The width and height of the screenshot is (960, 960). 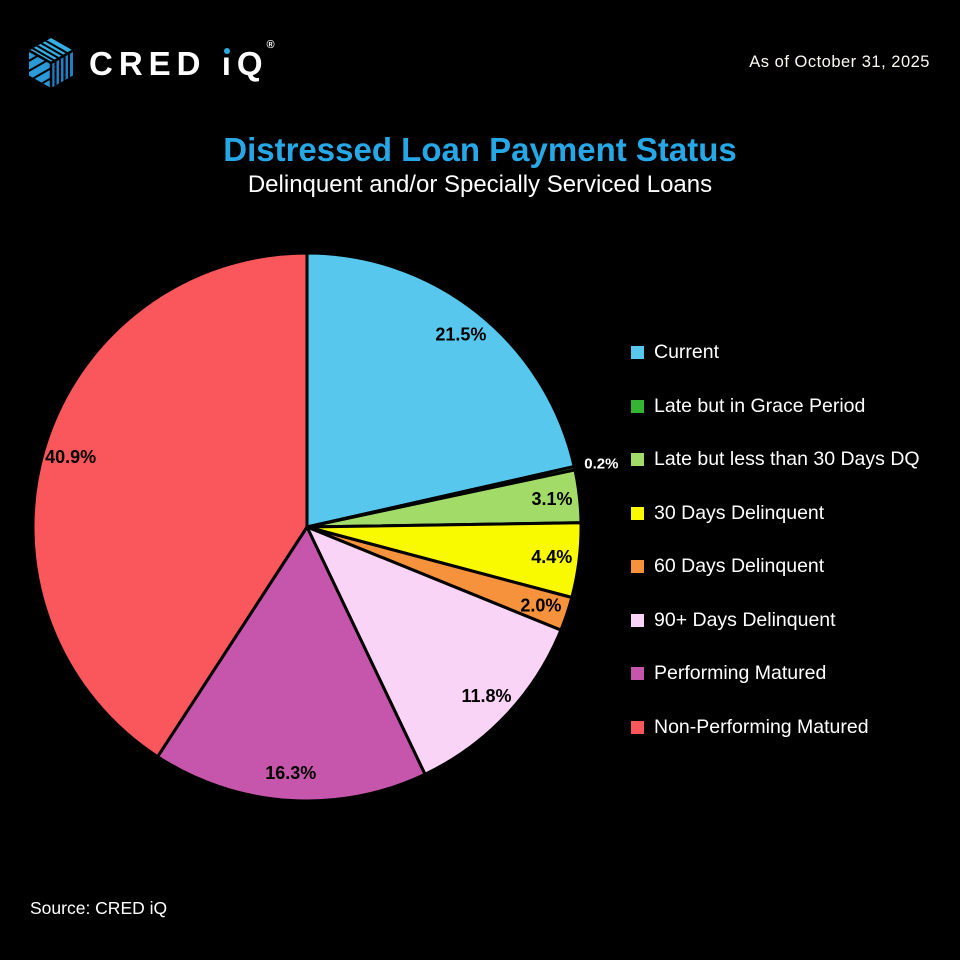 I want to click on legend-item-90-days-delinquent: 90+ Days Delinquent, so click(x=775, y=620).